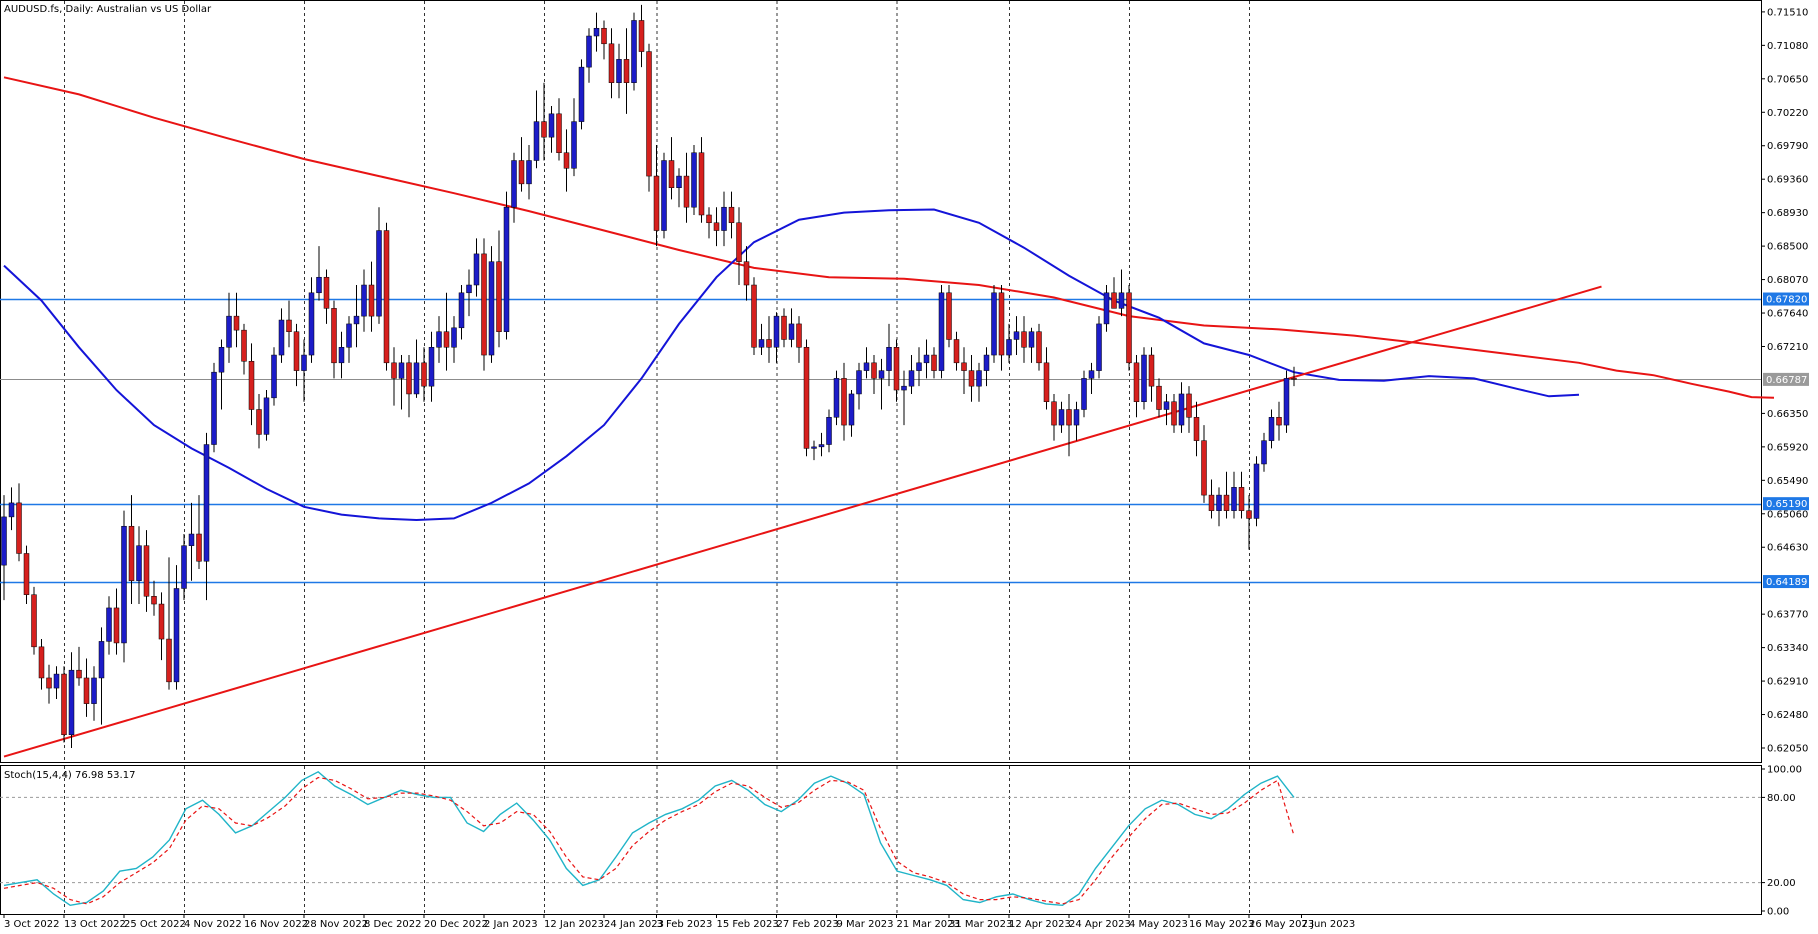 Image resolution: width=1818 pixels, height=934 pixels. I want to click on level-label: 0.67820, so click(1786, 300).